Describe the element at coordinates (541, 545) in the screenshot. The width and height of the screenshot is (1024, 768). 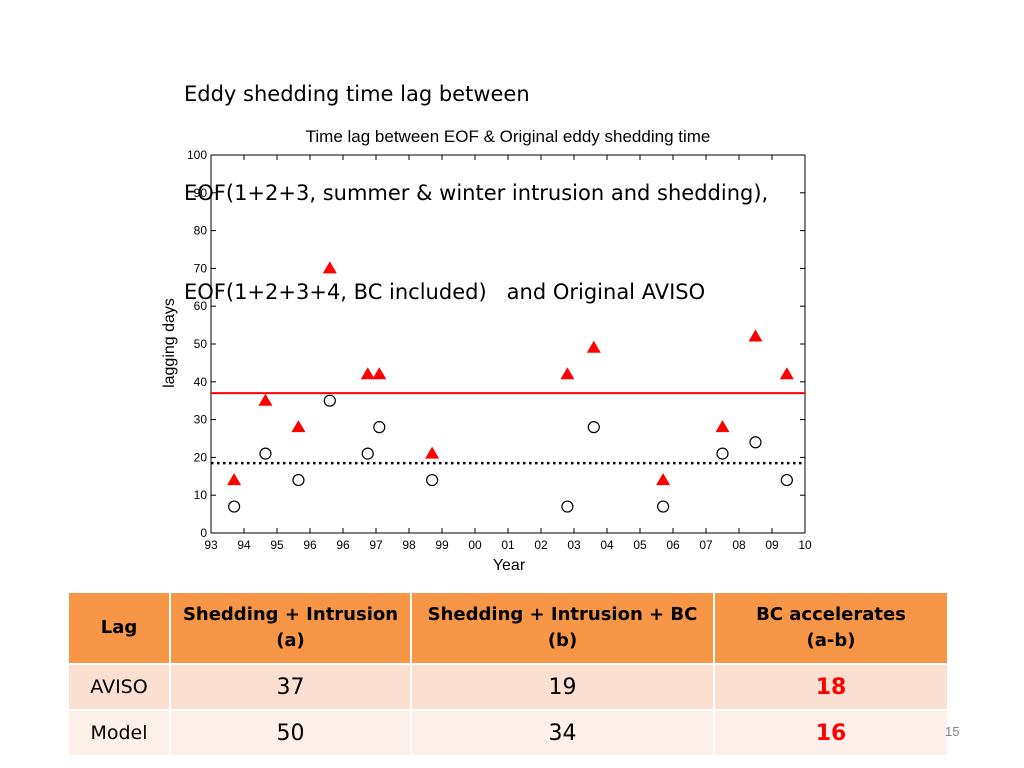
I see `x-tick-label: 02` at that location.